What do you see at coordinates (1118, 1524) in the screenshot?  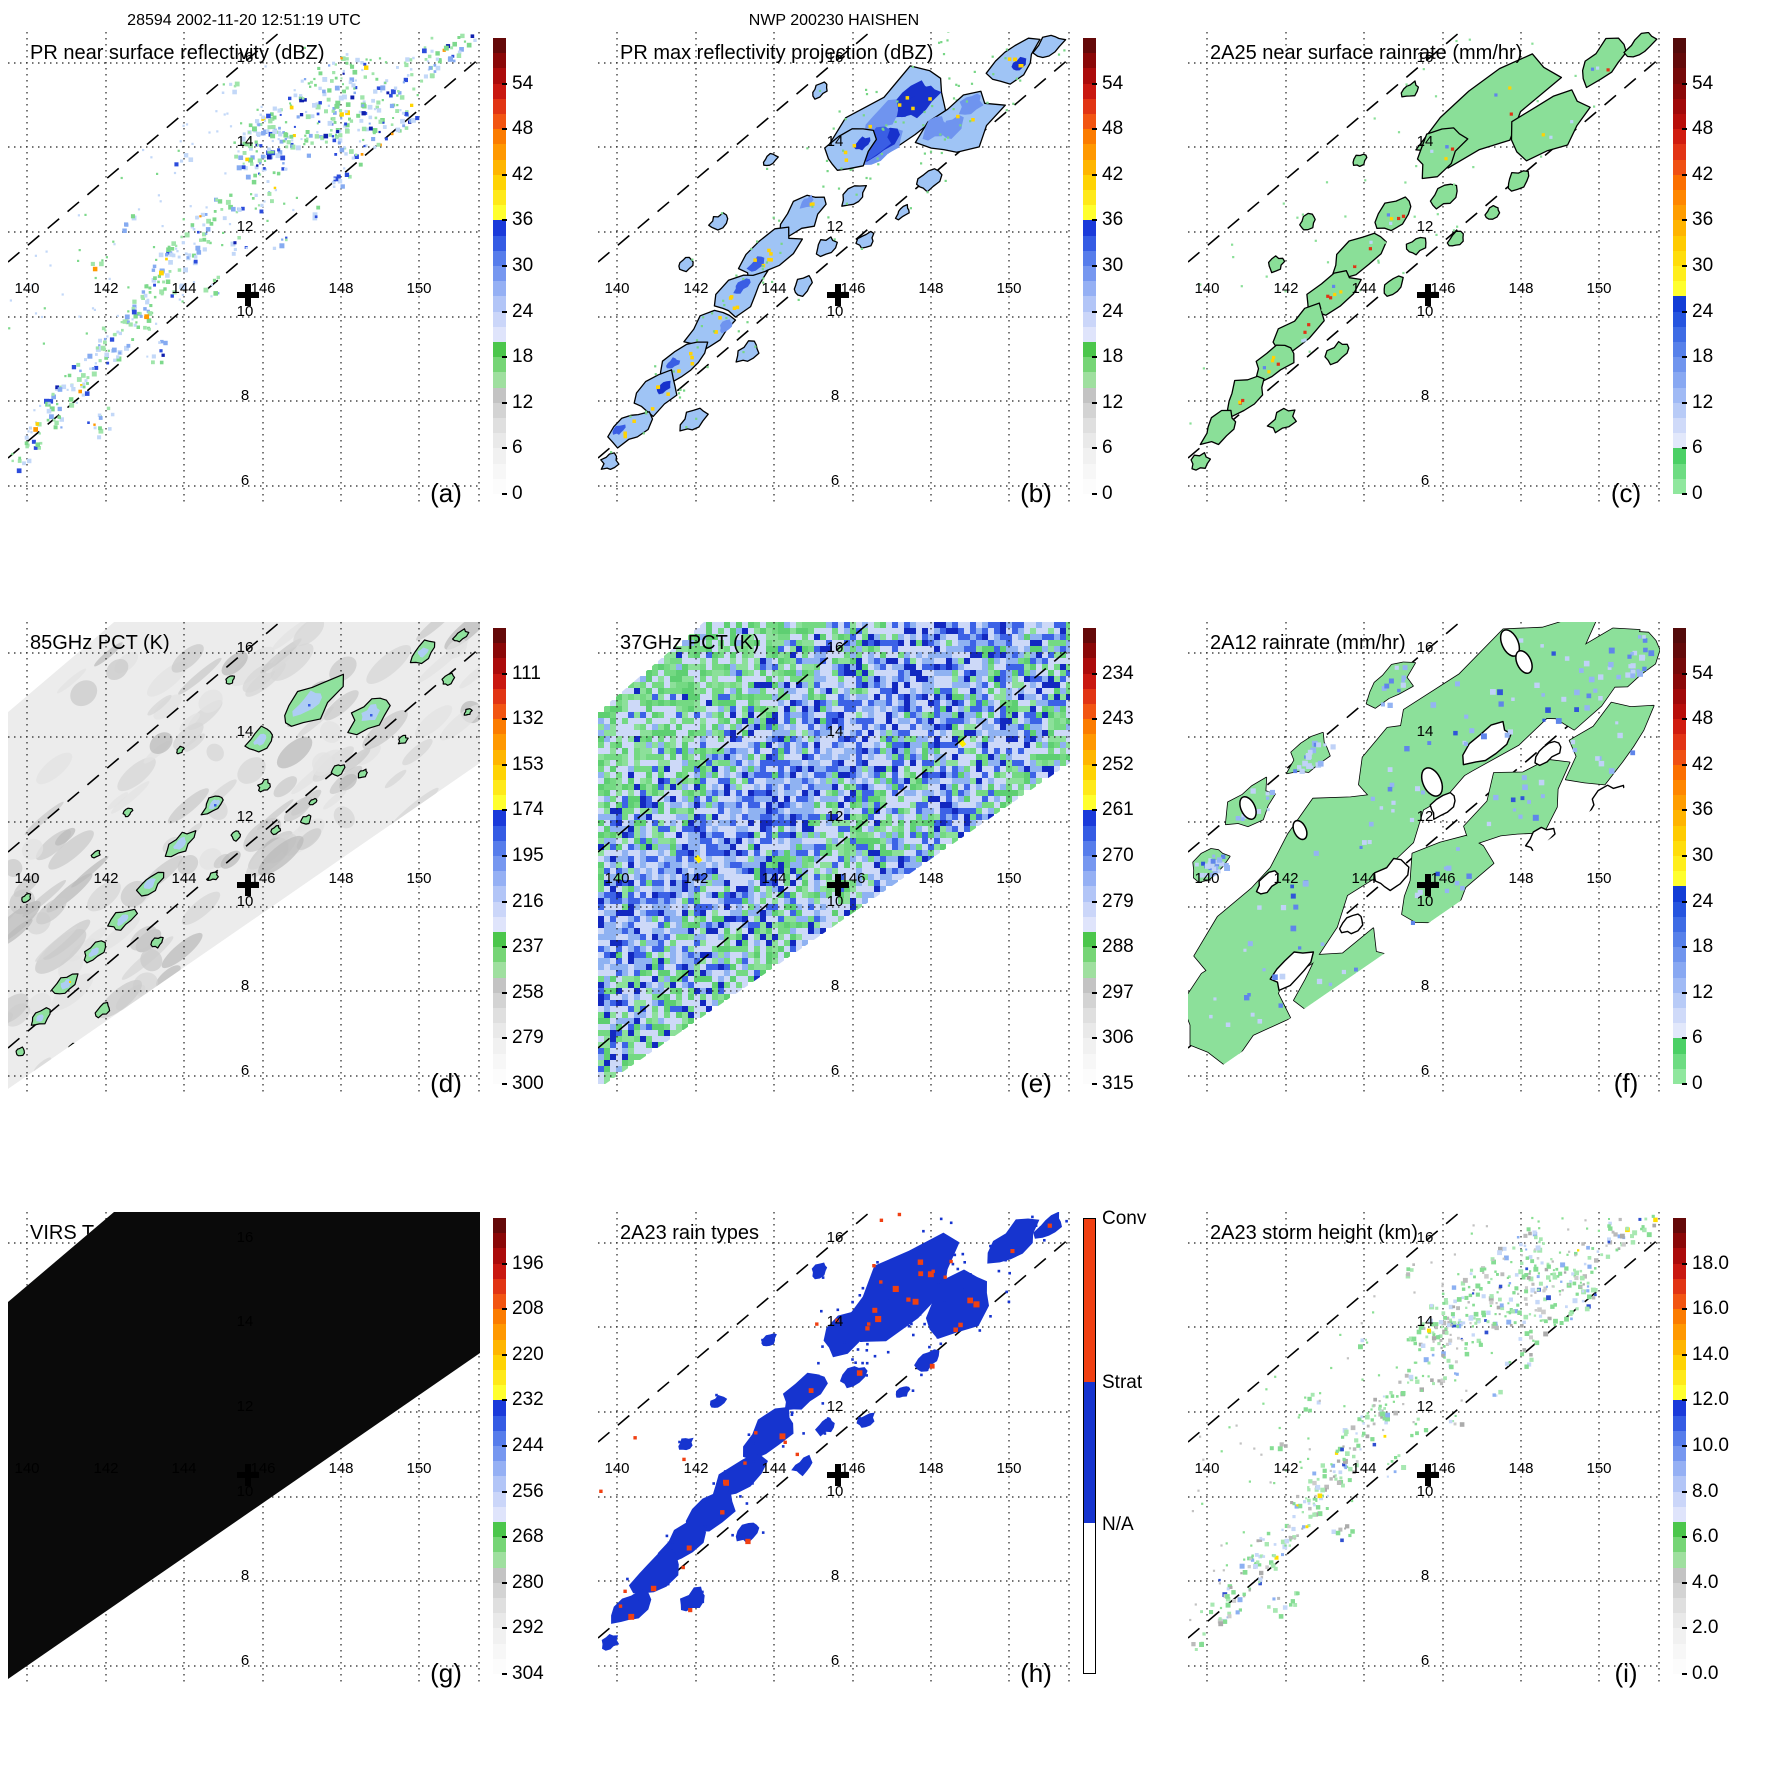 I see `colorbar-label: N/A` at bounding box center [1118, 1524].